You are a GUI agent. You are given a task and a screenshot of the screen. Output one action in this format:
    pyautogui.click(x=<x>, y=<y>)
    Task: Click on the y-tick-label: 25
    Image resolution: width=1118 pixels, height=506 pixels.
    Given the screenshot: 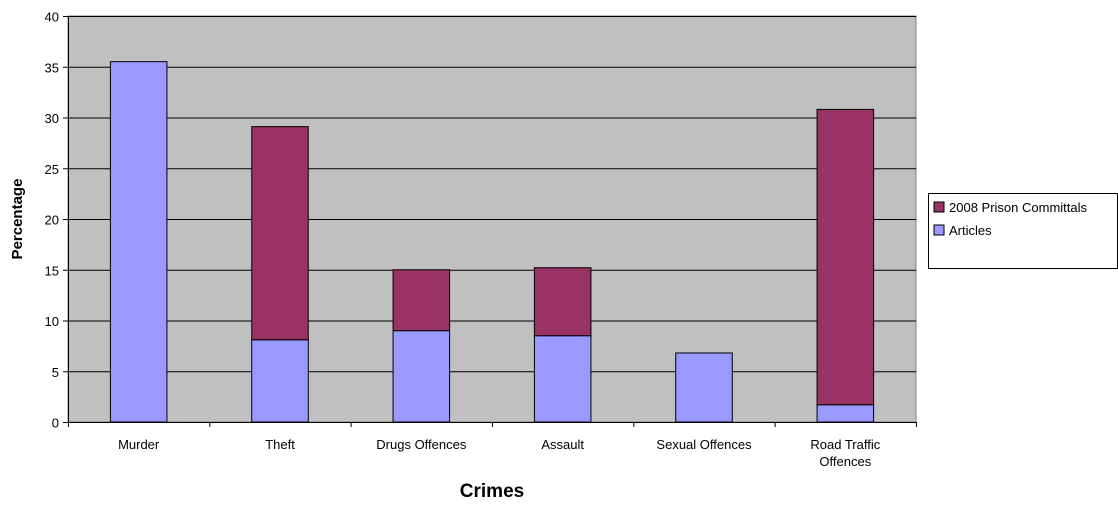 What is the action you would take?
    pyautogui.click(x=52, y=169)
    